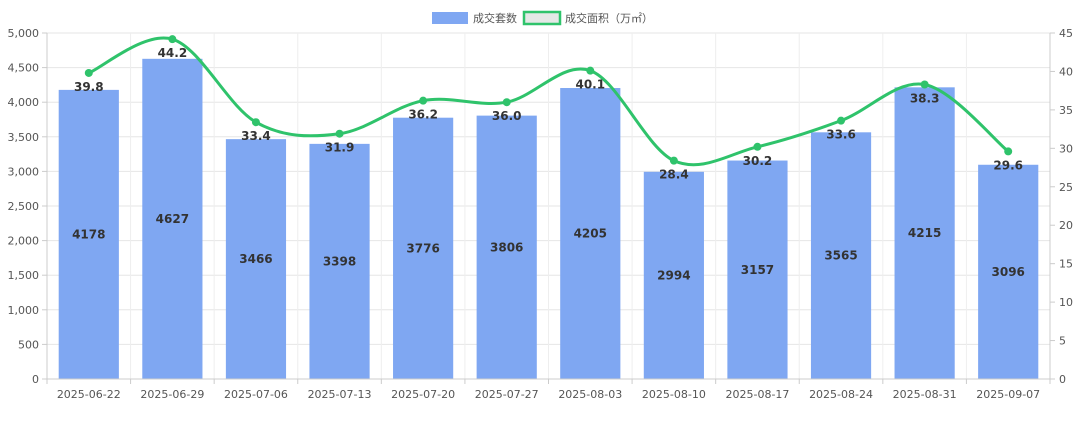  Describe the element at coordinates (507, 394) in the screenshot. I see `x-tick-label: 2025-07-27` at that location.